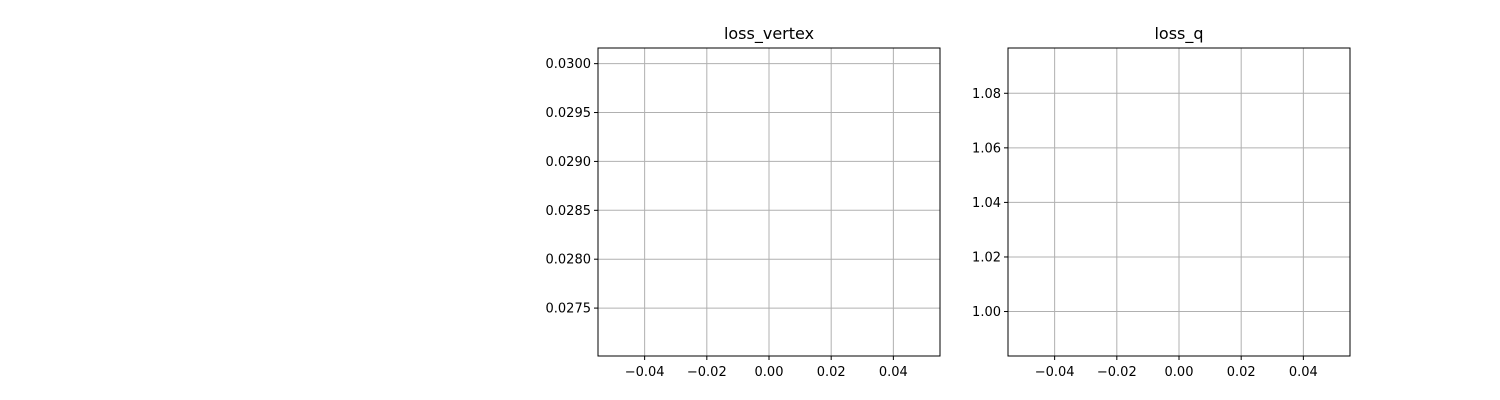  What do you see at coordinates (986, 148) in the screenshot?
I see `y-tick-label: 1.06` at bounding box center [986, 148].